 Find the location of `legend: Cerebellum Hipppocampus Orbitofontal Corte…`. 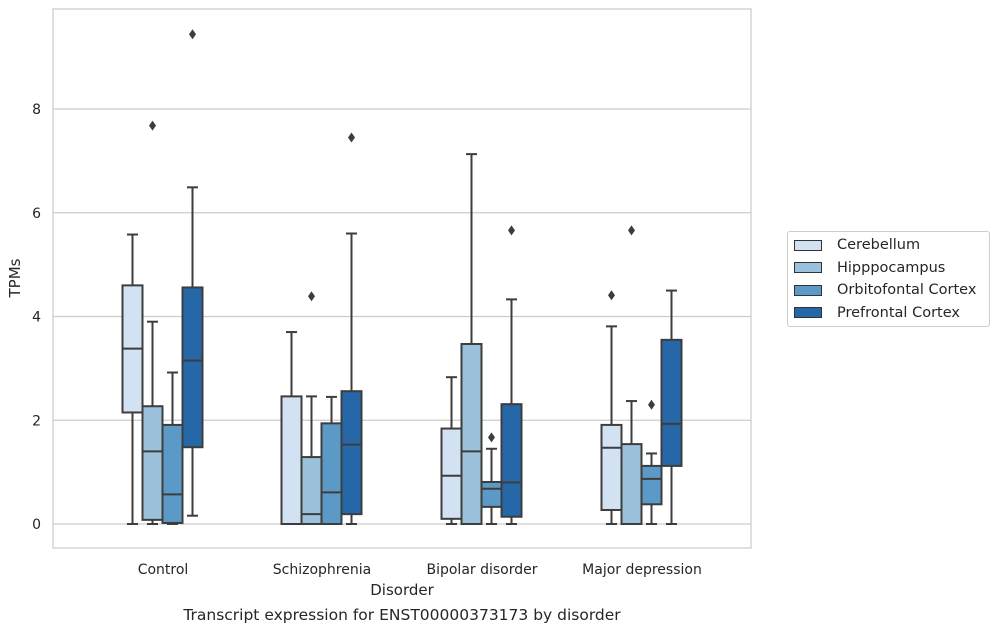

legend: Cerebellum Hipppocampus Orbitofontal Corte… is located at coordinates (888, 279).